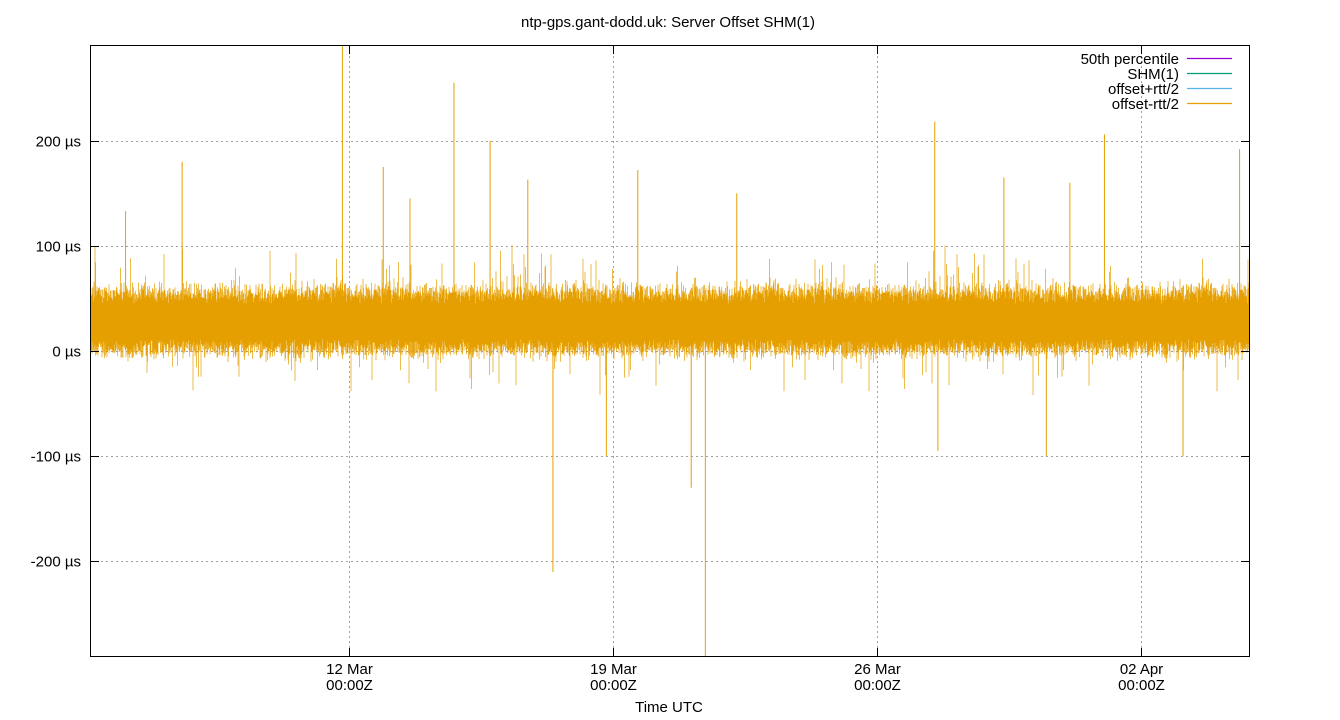  Describe the element at coordinates (349, 669) in the screenshot. I see `x-tick-label: 12 Mar` at that location.